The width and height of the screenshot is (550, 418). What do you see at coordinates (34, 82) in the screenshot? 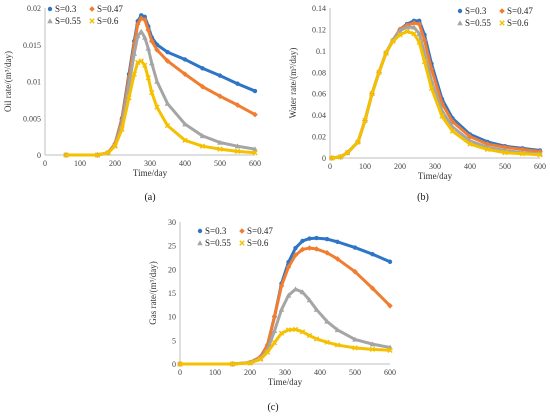
I see `y-tick-label: 0.01` at bounding box center [34, 82].